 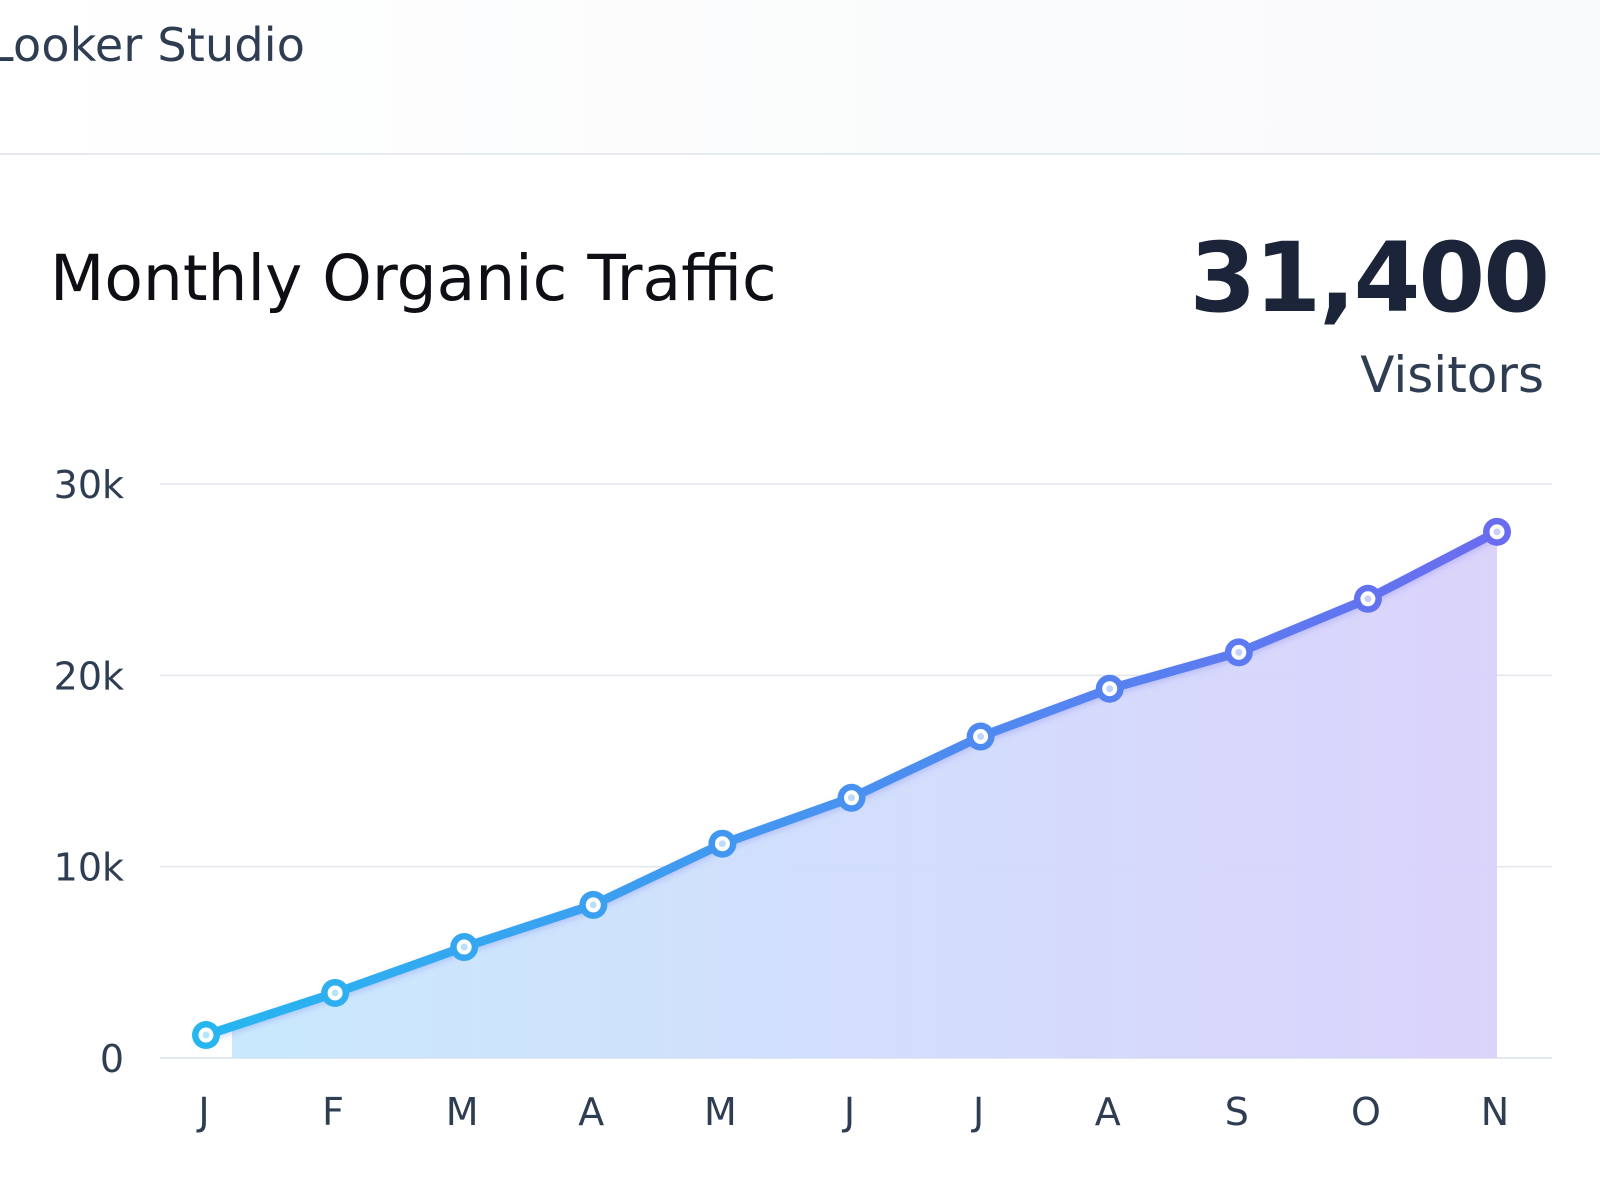 What do you see at coordinates (333, 1112) in the screenshot?
I see `x-tick-label: F` at bounding box center [333, 1112].